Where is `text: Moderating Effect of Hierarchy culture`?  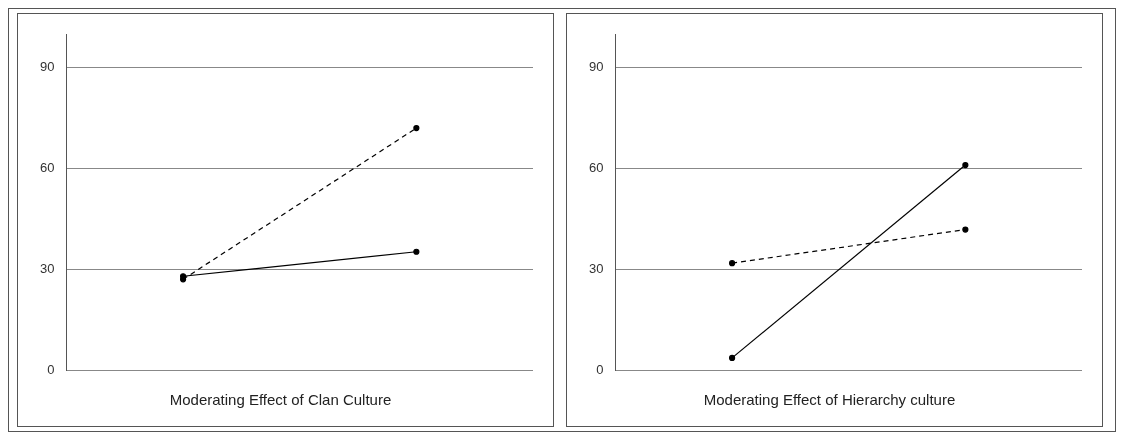
text: Moderating Effect of Hierarchy culture is located at coordinates (829, 400).